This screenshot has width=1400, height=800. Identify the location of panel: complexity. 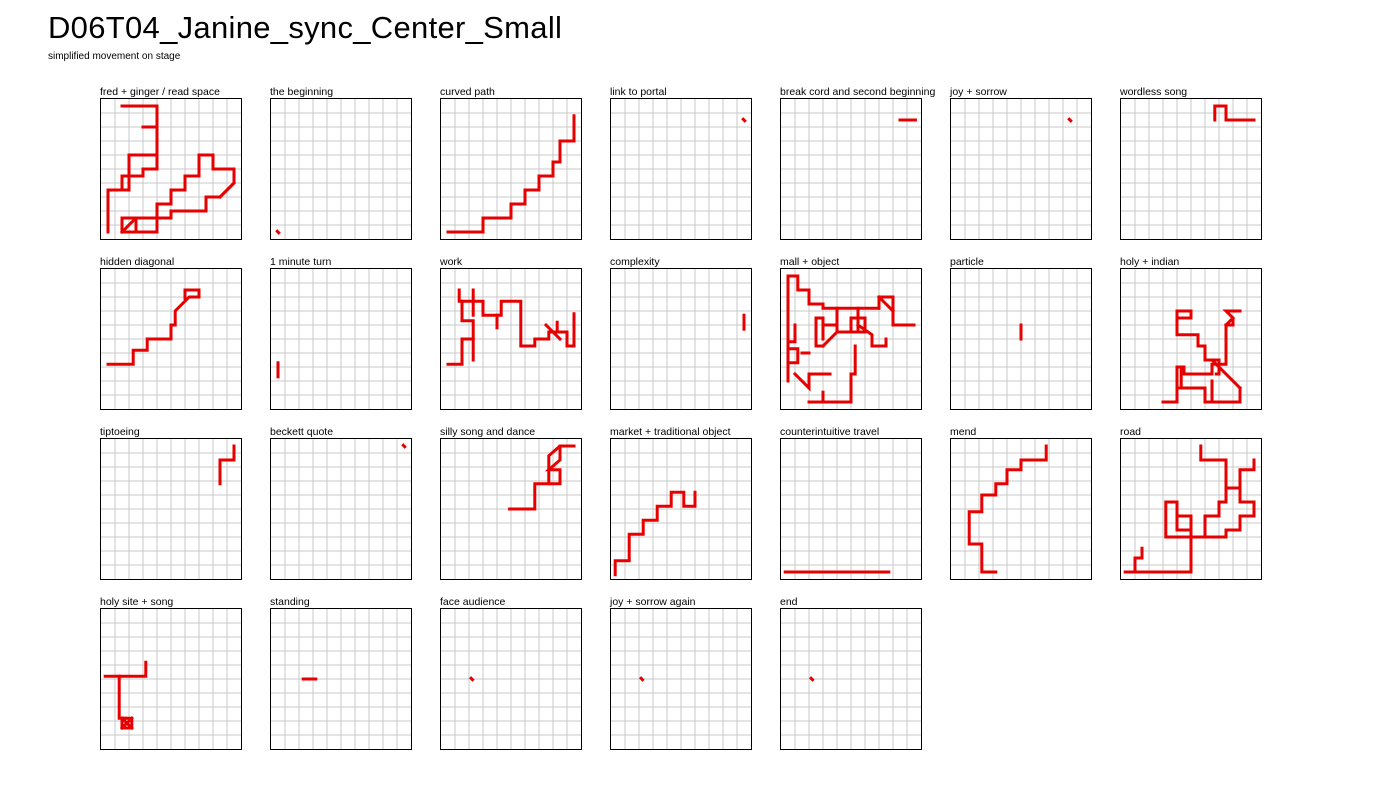
(700, 336).